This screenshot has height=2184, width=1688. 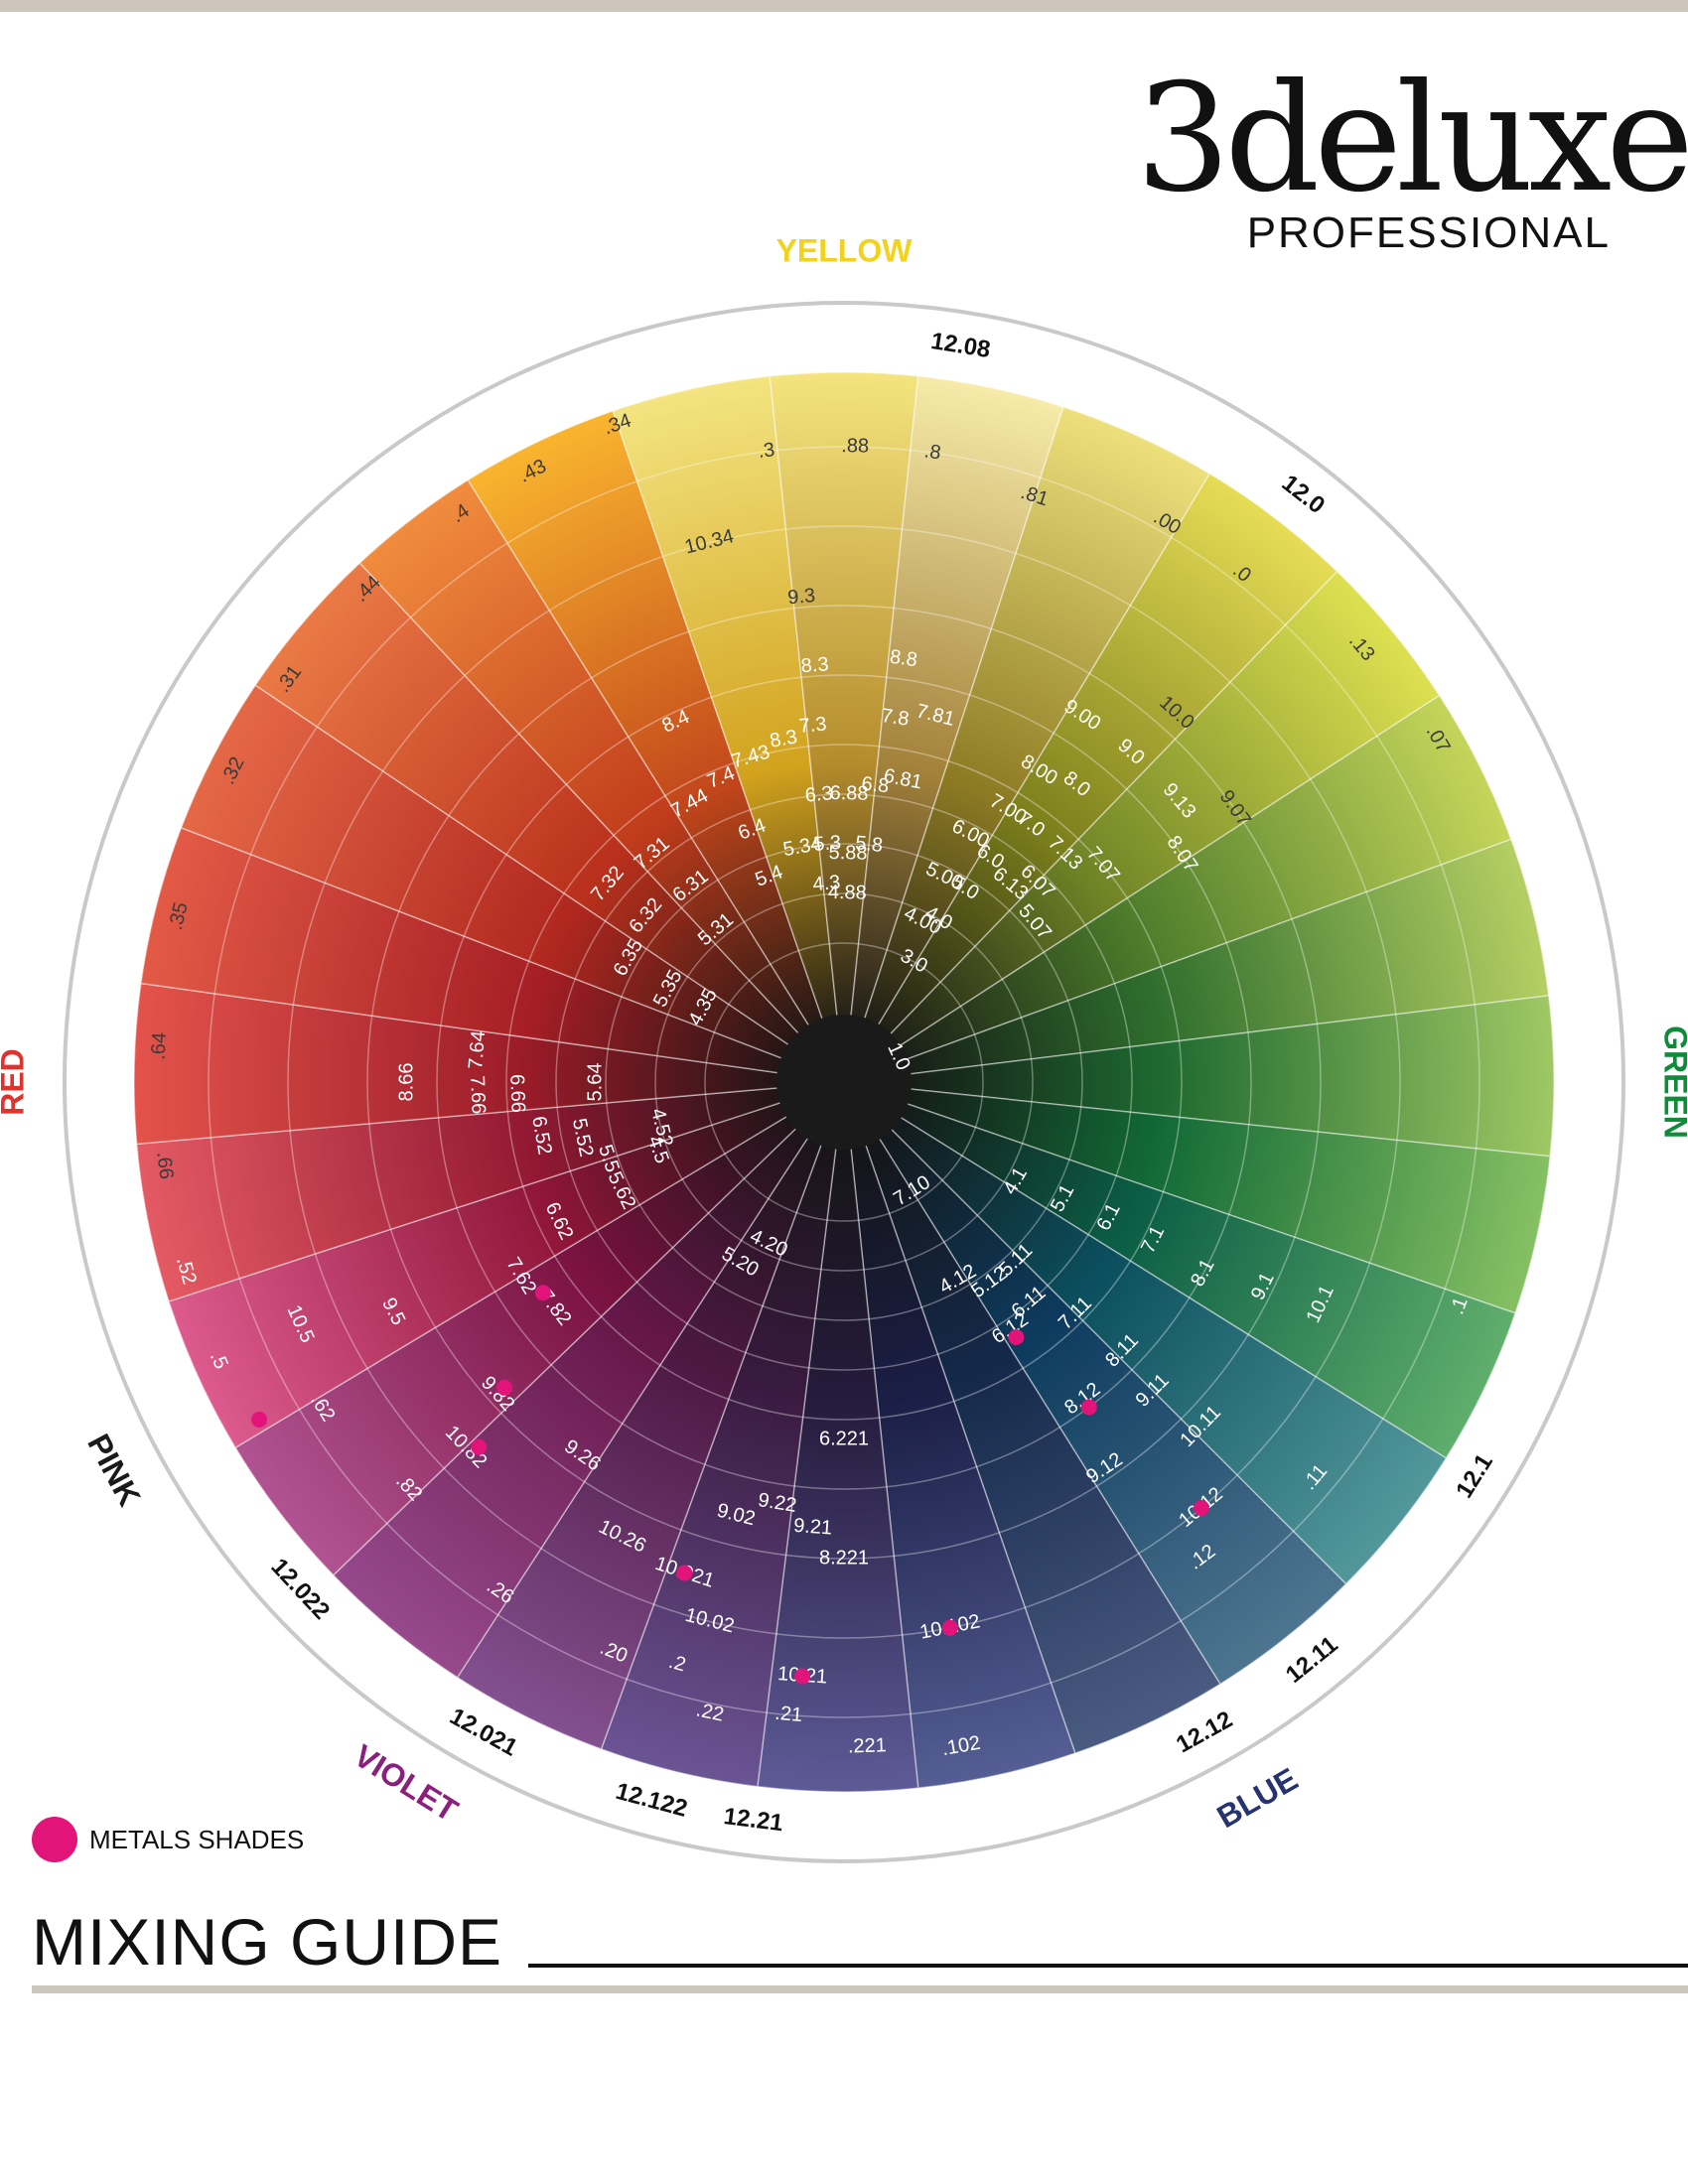 What do you see at coordinates (197, 1839) in the screenshot?
I see `legend-label: METALS SHADES` at bounding box center [197, 1839].